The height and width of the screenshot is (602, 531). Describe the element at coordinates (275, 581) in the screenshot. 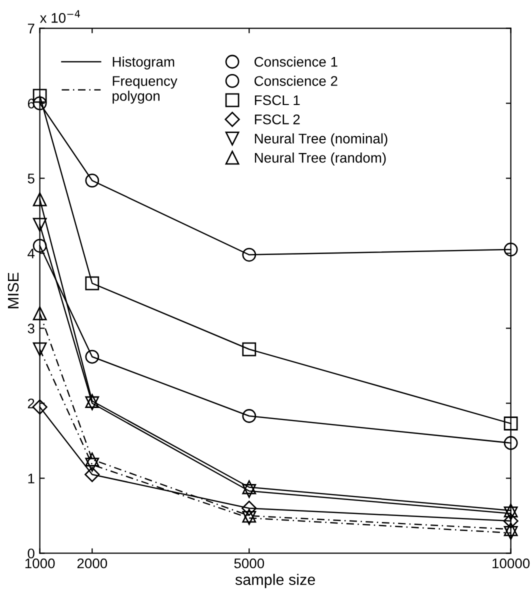

I see `x-axis-title: sample size` at that location.